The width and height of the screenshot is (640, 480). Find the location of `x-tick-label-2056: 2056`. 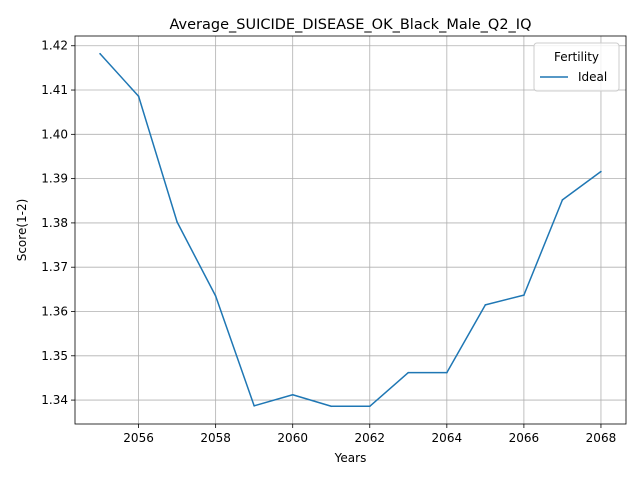

x-tick-label-2056: 2056 is located at coordinates (138, 438).